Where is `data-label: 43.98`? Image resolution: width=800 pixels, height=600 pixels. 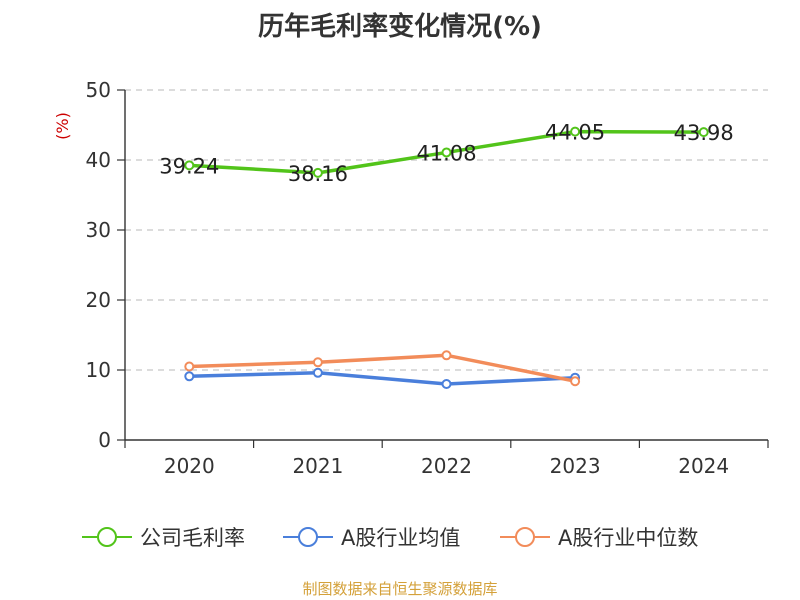 data-label: 43.98 is located at coordinates (704, 133).